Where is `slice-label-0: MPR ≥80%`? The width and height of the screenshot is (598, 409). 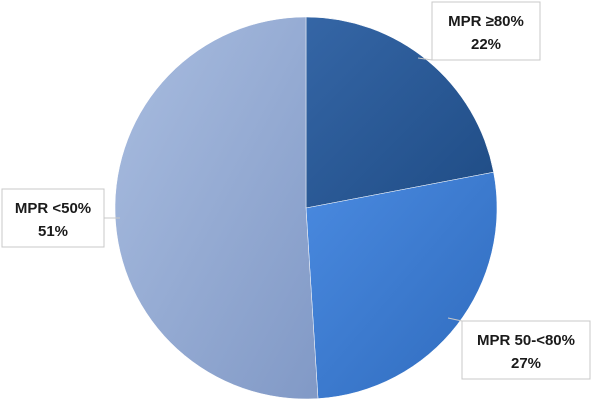 slice-label-0: MPR ≥80% is located at coordinates (486, 21).